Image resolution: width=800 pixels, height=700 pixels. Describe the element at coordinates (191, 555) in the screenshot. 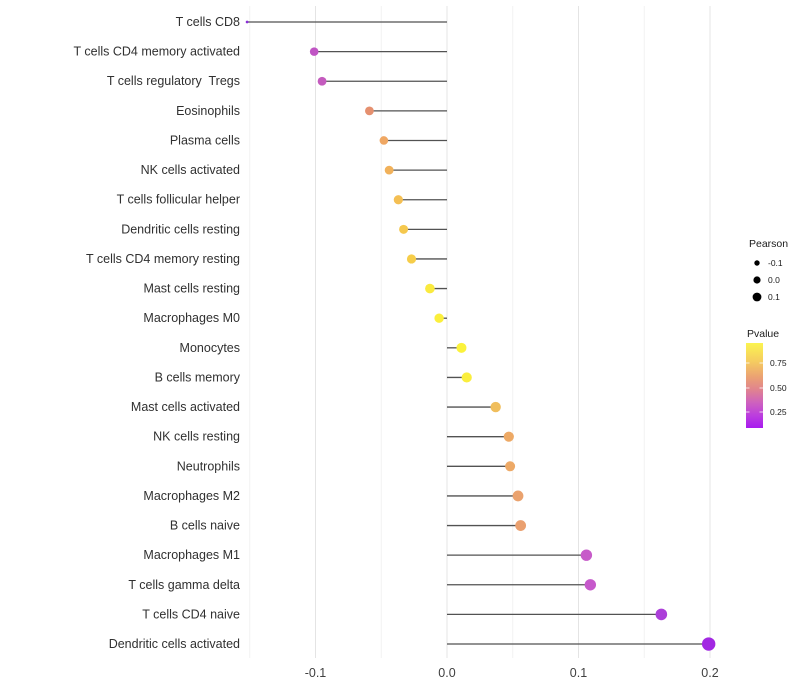

I see `y-axis-label: Macrophages M1` at that location.